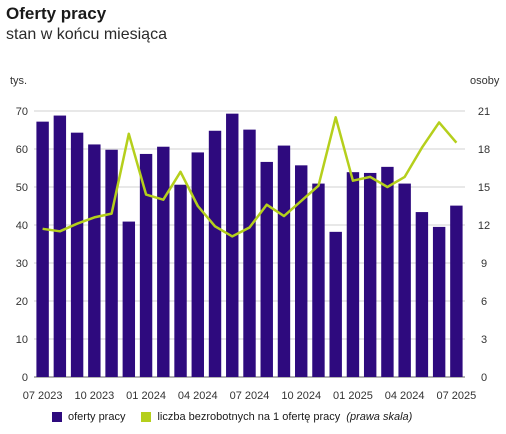  What do you see at coordinates (22, 340) in the screenshot?
I see `y-tick-label-left: 10` at bounding box center [22, 340].